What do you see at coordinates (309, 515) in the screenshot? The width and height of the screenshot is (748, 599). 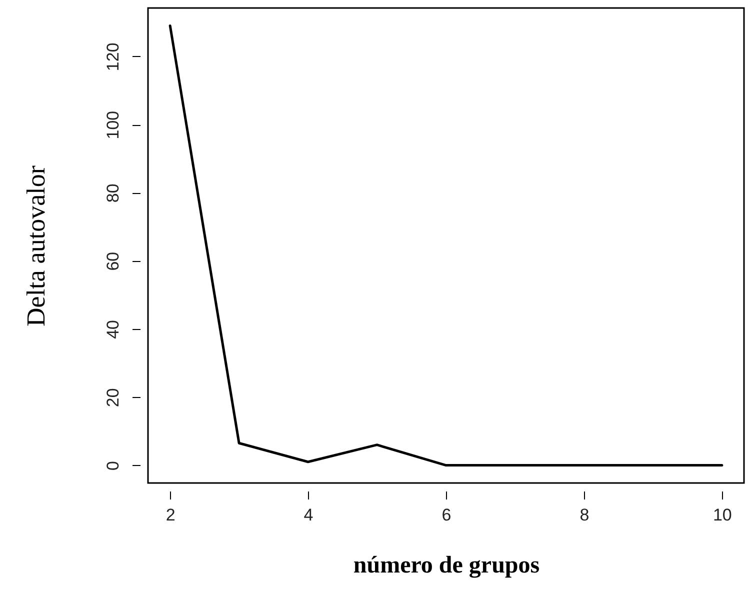 I see `x-tick-label: 4` at bounding box center [309, 515].